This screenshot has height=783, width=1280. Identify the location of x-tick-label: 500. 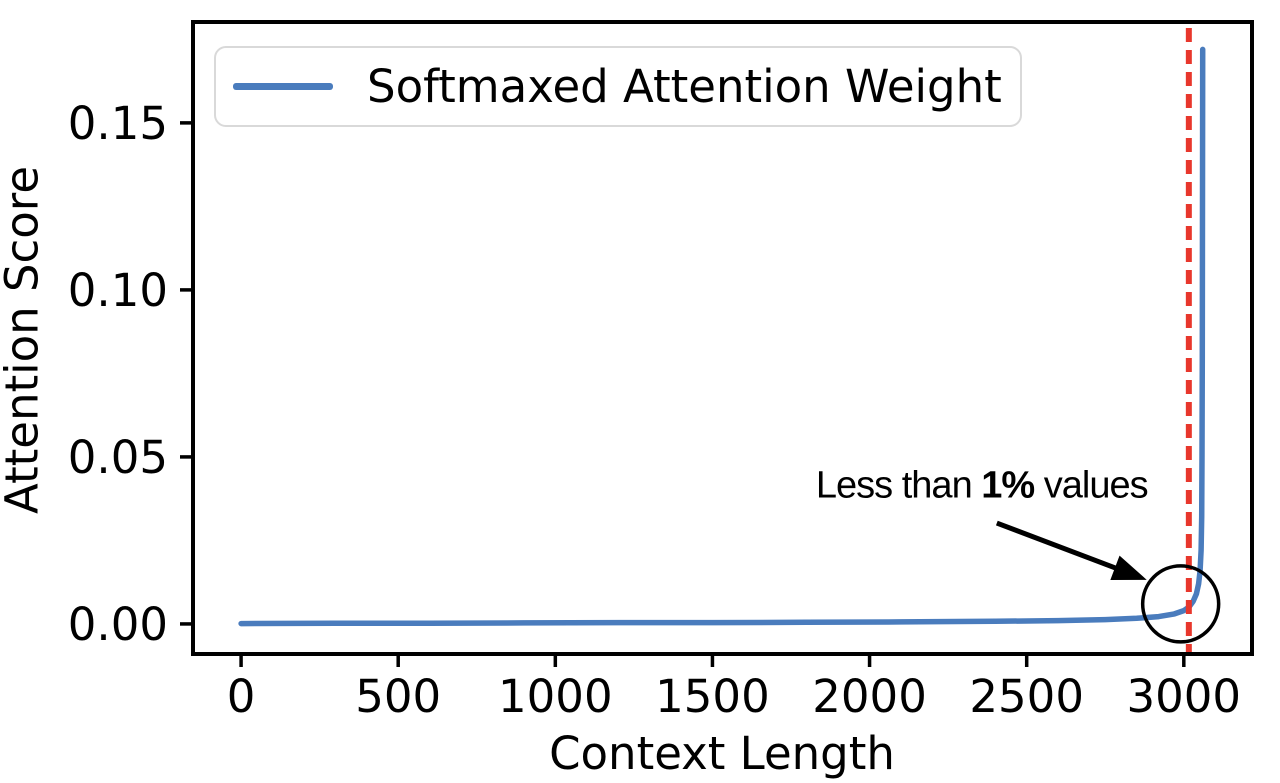
(398, 696).